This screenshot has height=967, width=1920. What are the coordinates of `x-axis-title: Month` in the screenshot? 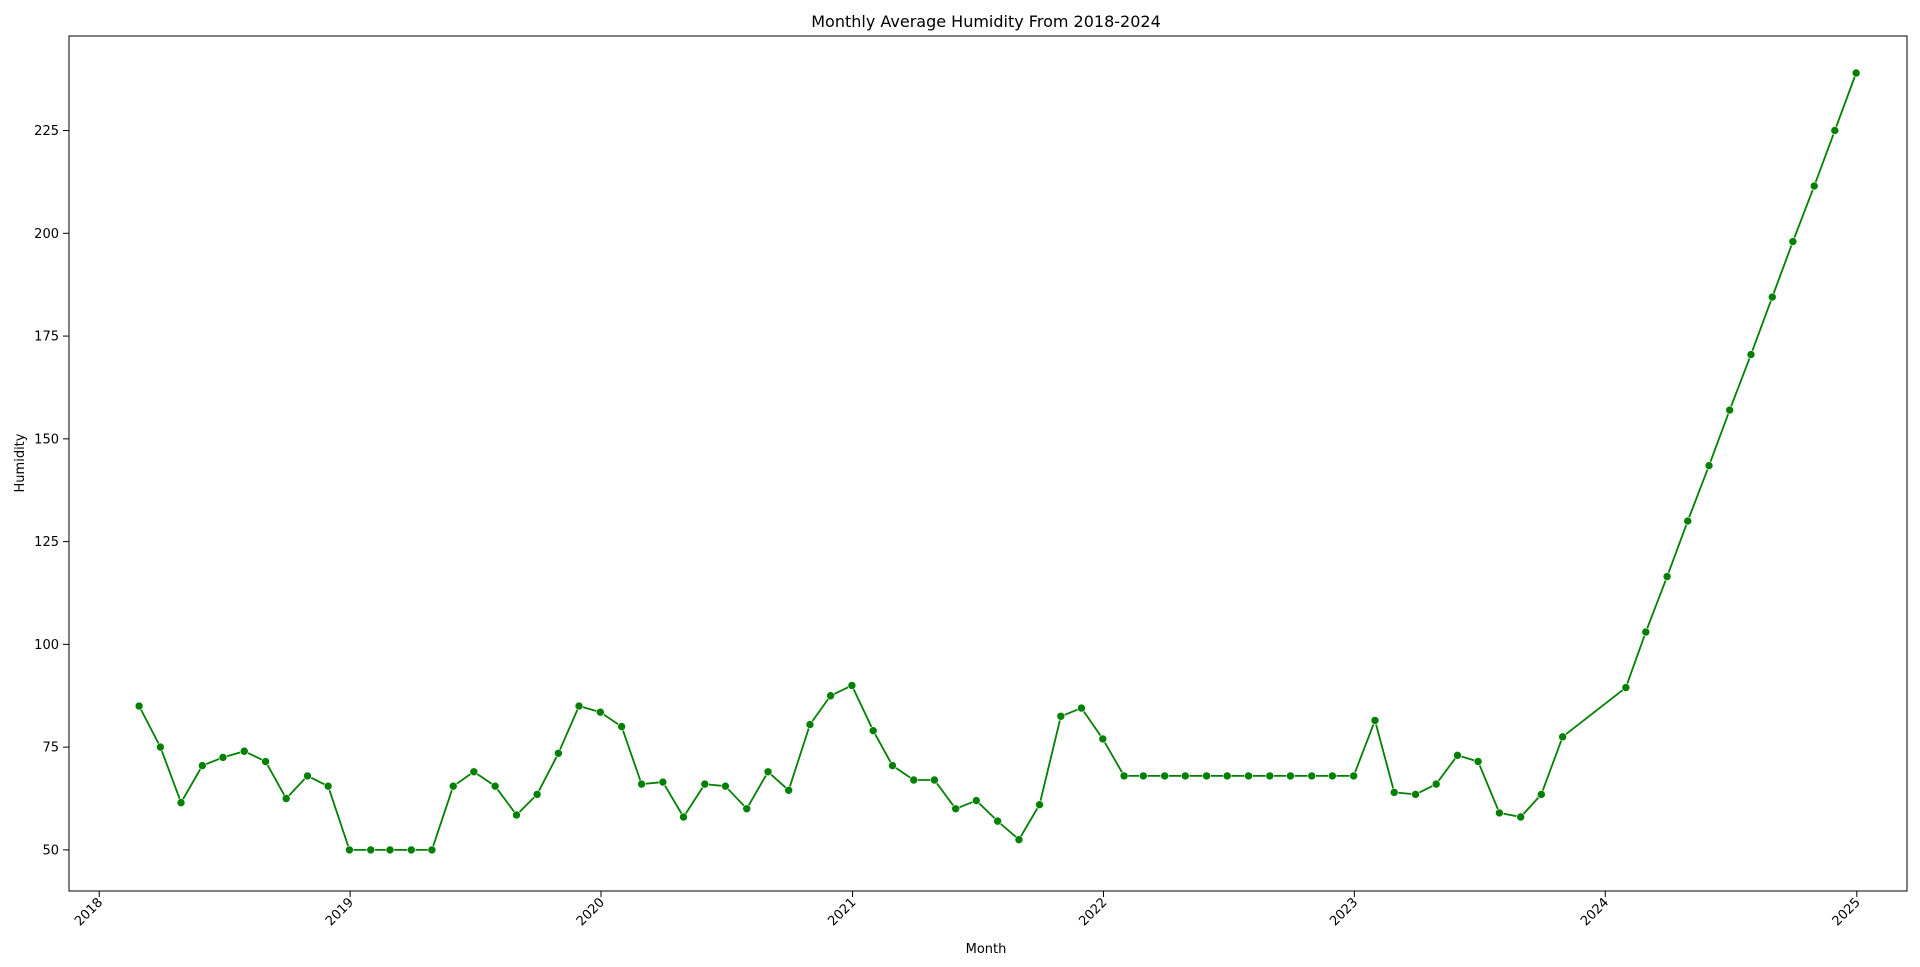 It's located at (986, 949).